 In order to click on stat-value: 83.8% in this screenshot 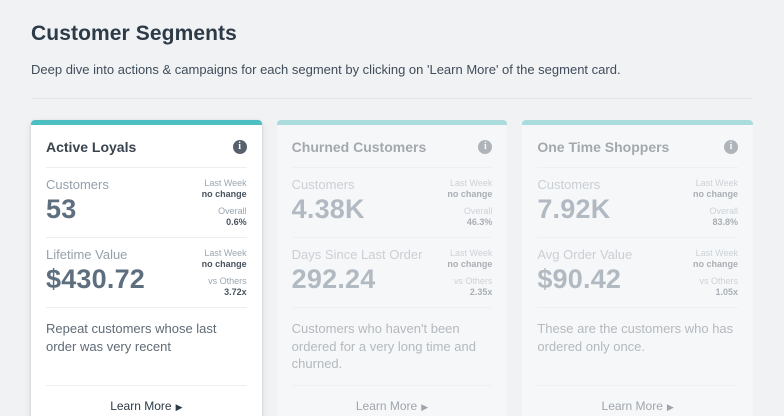, I will do `click(725, 222)`.